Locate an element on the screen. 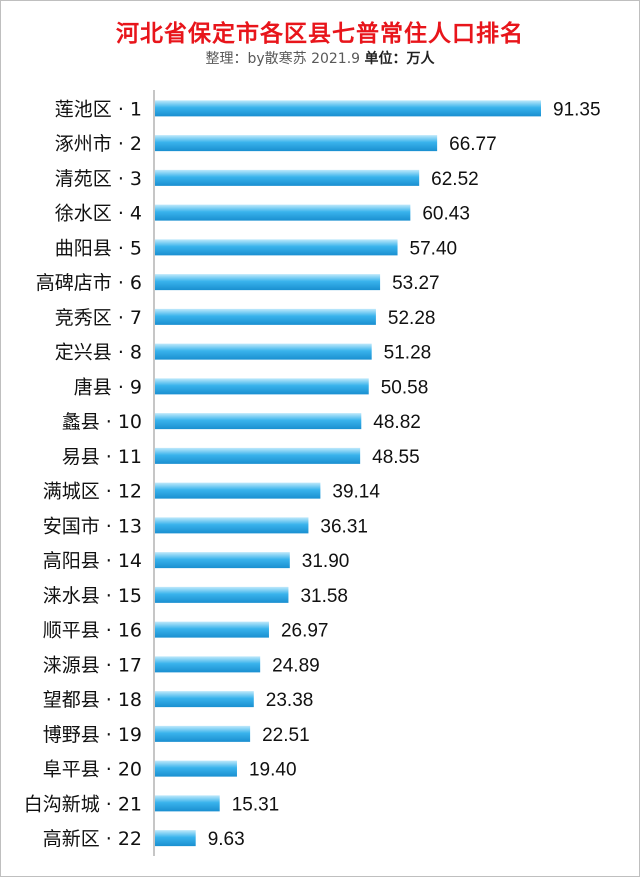 The image size is (640, 877). value-label: 91.35 is located at coordinates (577, 109).